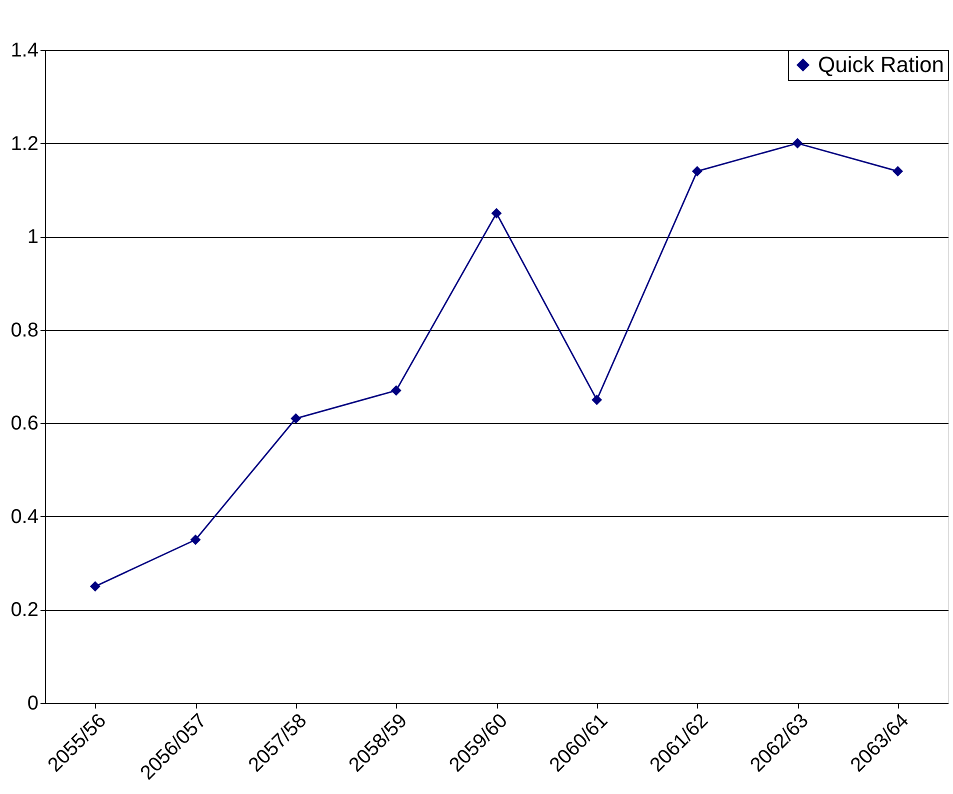 Image resolution: width=953 pixels, height=794 pixels. Describe the element at coordinates (24, 517) in the screenshot. I see `y-tick-label: 0.4` at that location.